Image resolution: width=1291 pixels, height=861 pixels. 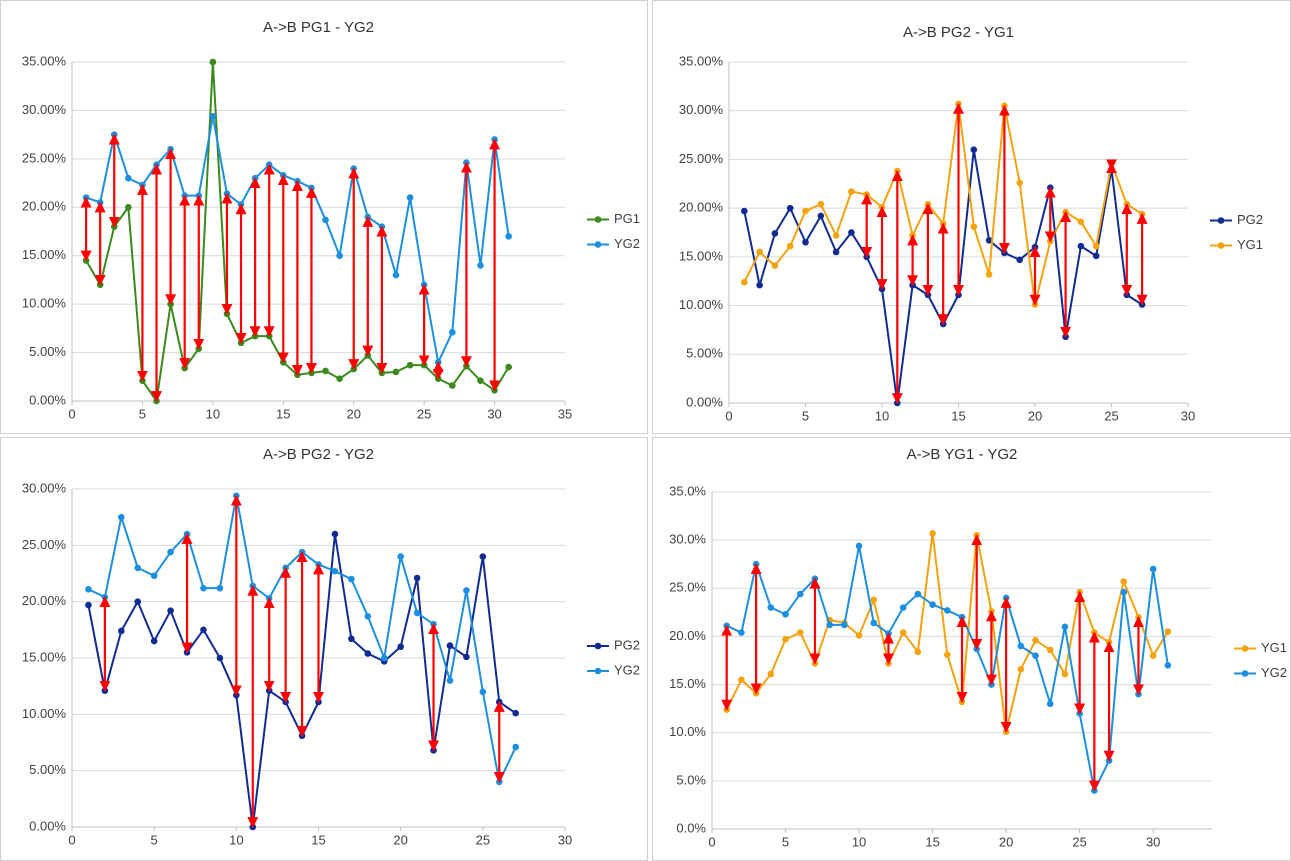 What do you see at coordinates (1153, 841) in the screenshot?
I see `x-tick-label: 30` at bounding box center [1153, 841].